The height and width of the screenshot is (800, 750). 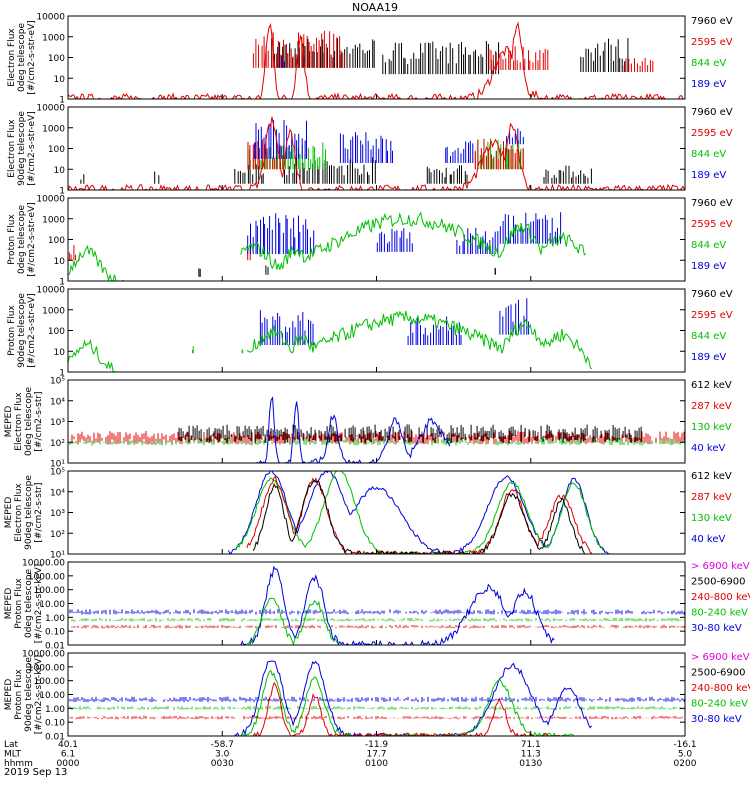 What do you see at coordinates (29, 512) in the screenshot?
I see `panel-6-ylabel-3: 90deg telescope` at bounding box center [29, 512].